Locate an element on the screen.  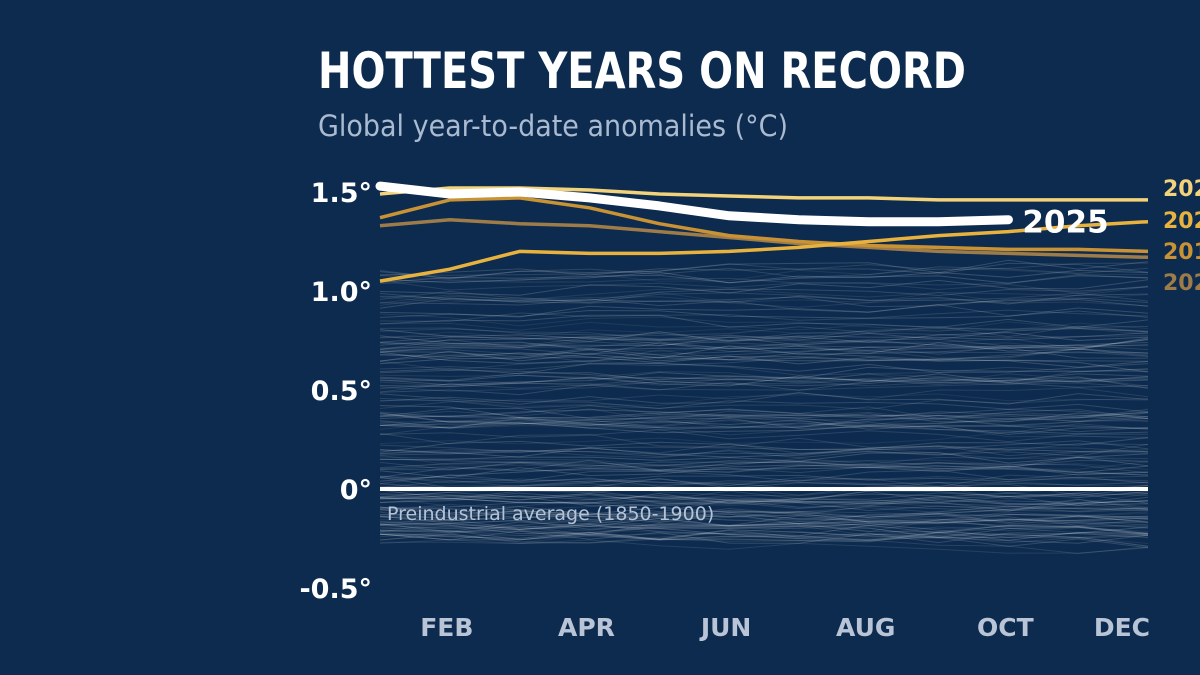
y-tick-label: 1.5° is located at coordinates (341, 193).